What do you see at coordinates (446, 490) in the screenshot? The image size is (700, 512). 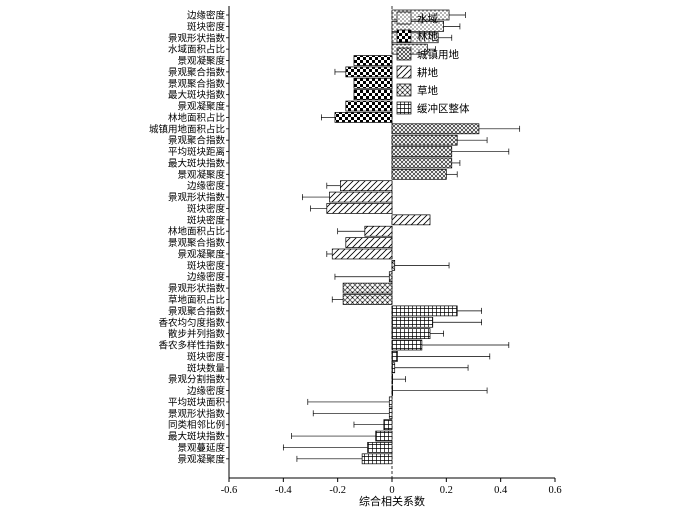 I see `x-tick-label: 0.2` at bounding box center [446, 490].